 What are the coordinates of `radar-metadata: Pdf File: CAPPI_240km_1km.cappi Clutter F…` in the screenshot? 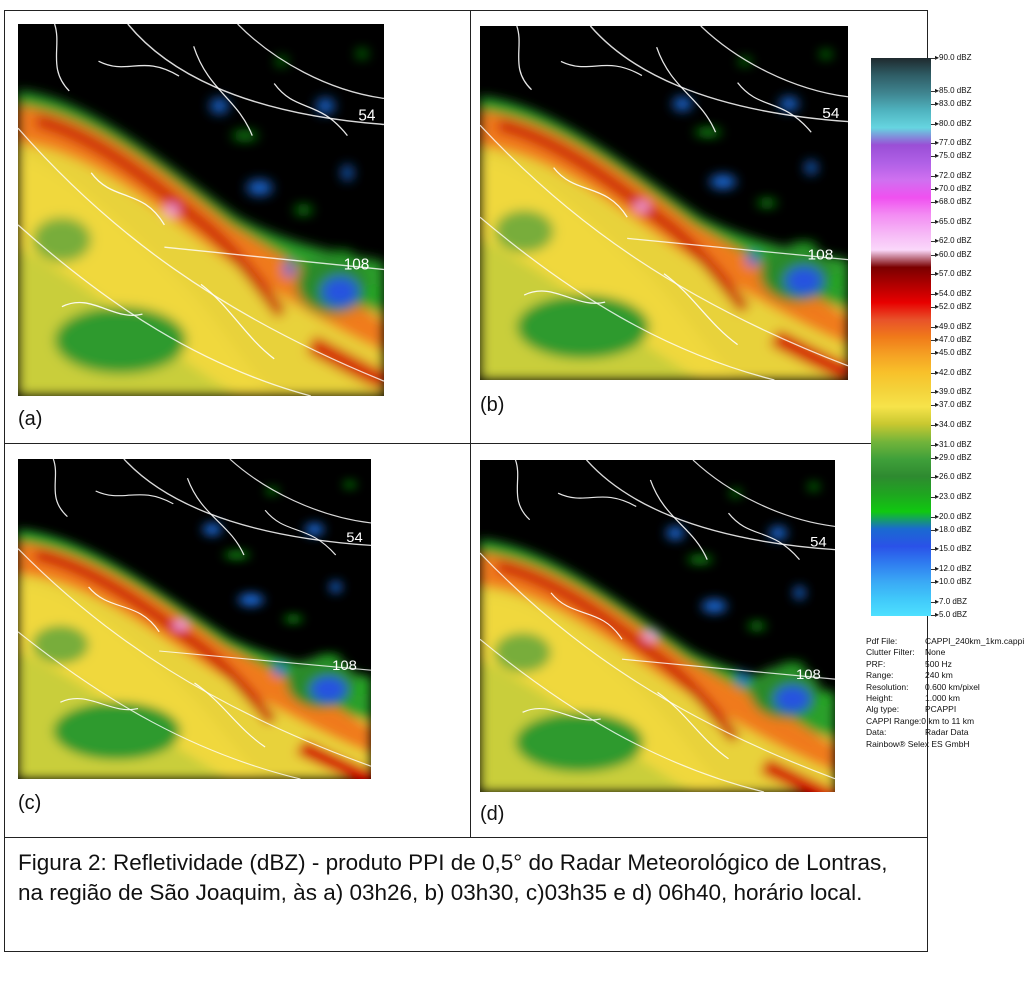 It's located at (945, 693).